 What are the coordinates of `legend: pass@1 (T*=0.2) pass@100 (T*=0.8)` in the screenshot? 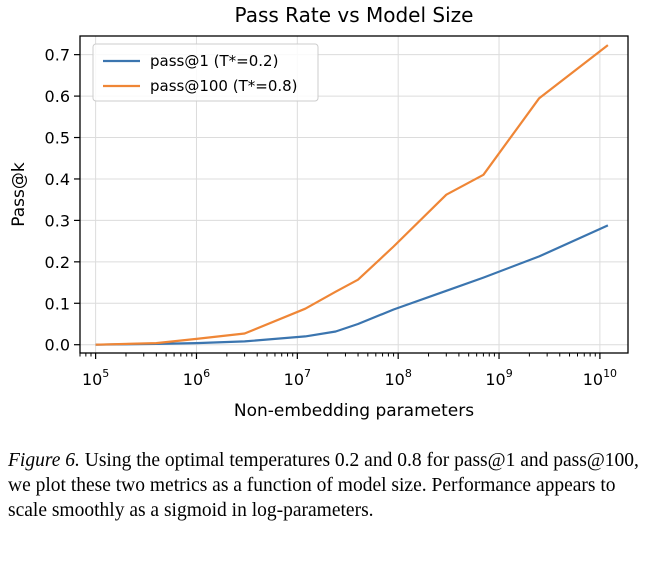 It's located at (205, 72).